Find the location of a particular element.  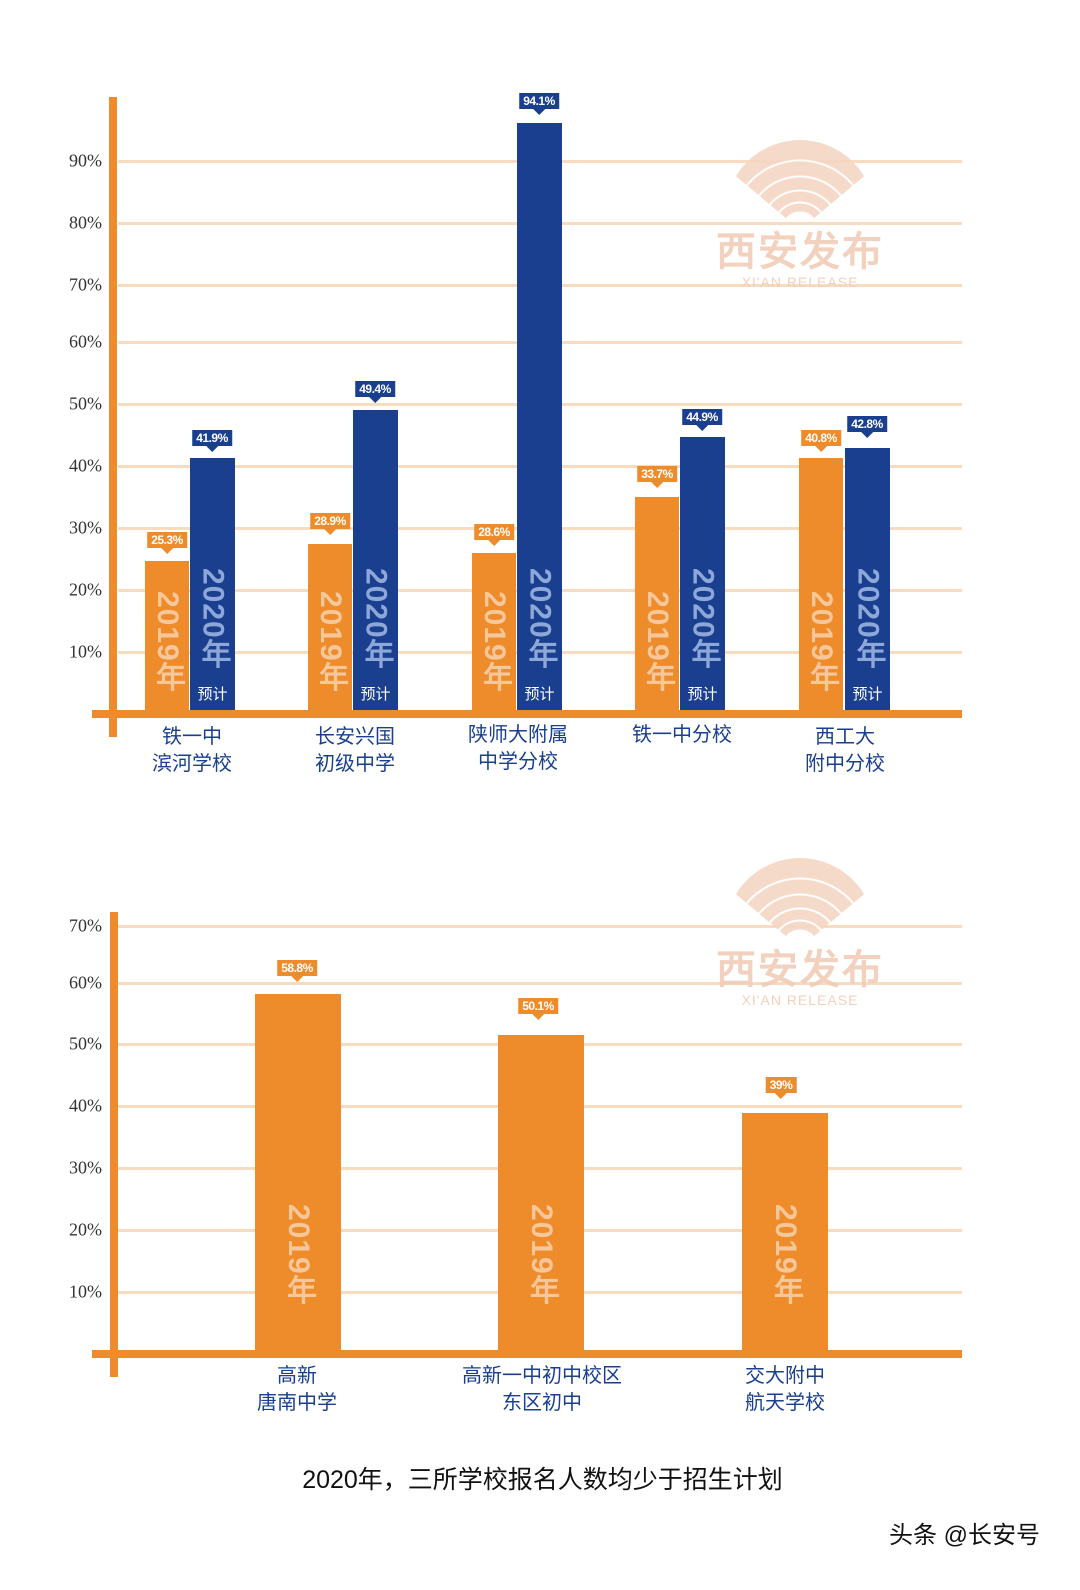

value-label-2019: 39% is located at coordinates (781, 1085).